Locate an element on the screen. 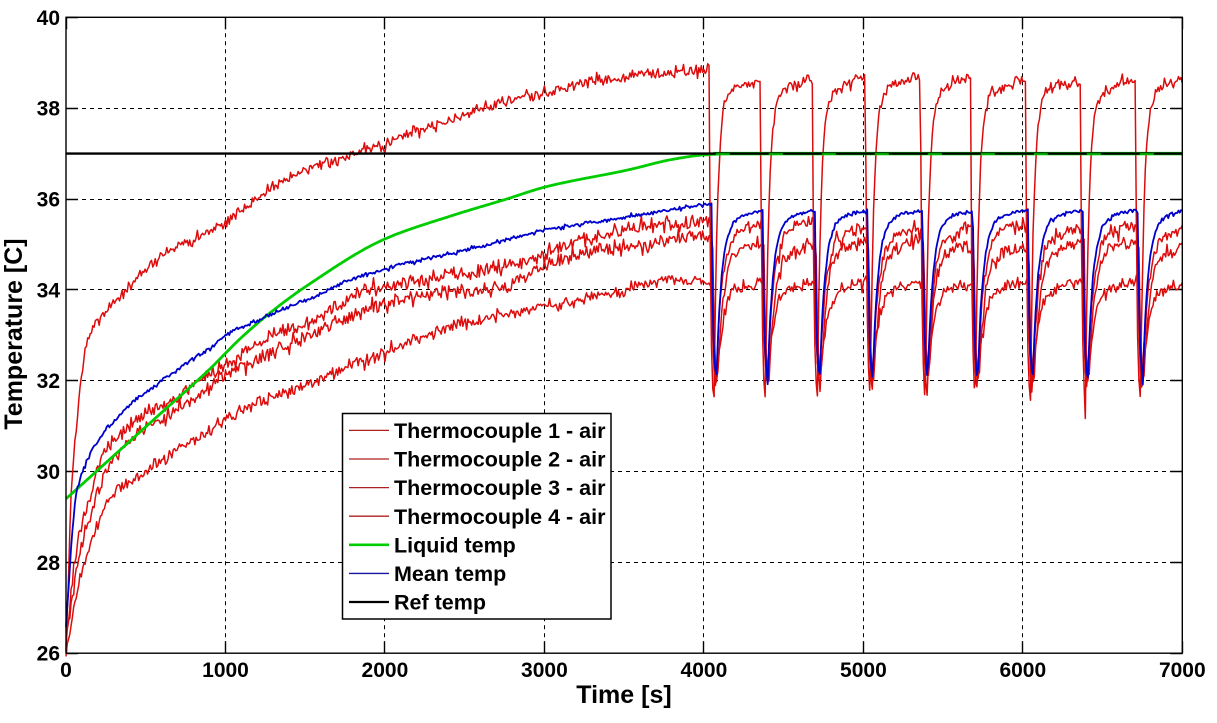  svg-text: 4000 is located at coordinates (704, 670).